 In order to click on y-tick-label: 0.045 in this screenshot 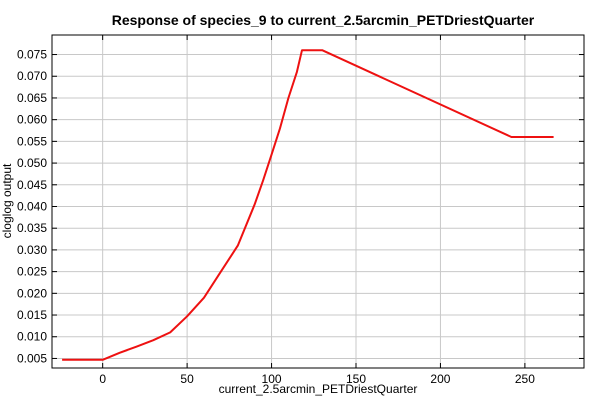, I will do `click(32, 185)`.